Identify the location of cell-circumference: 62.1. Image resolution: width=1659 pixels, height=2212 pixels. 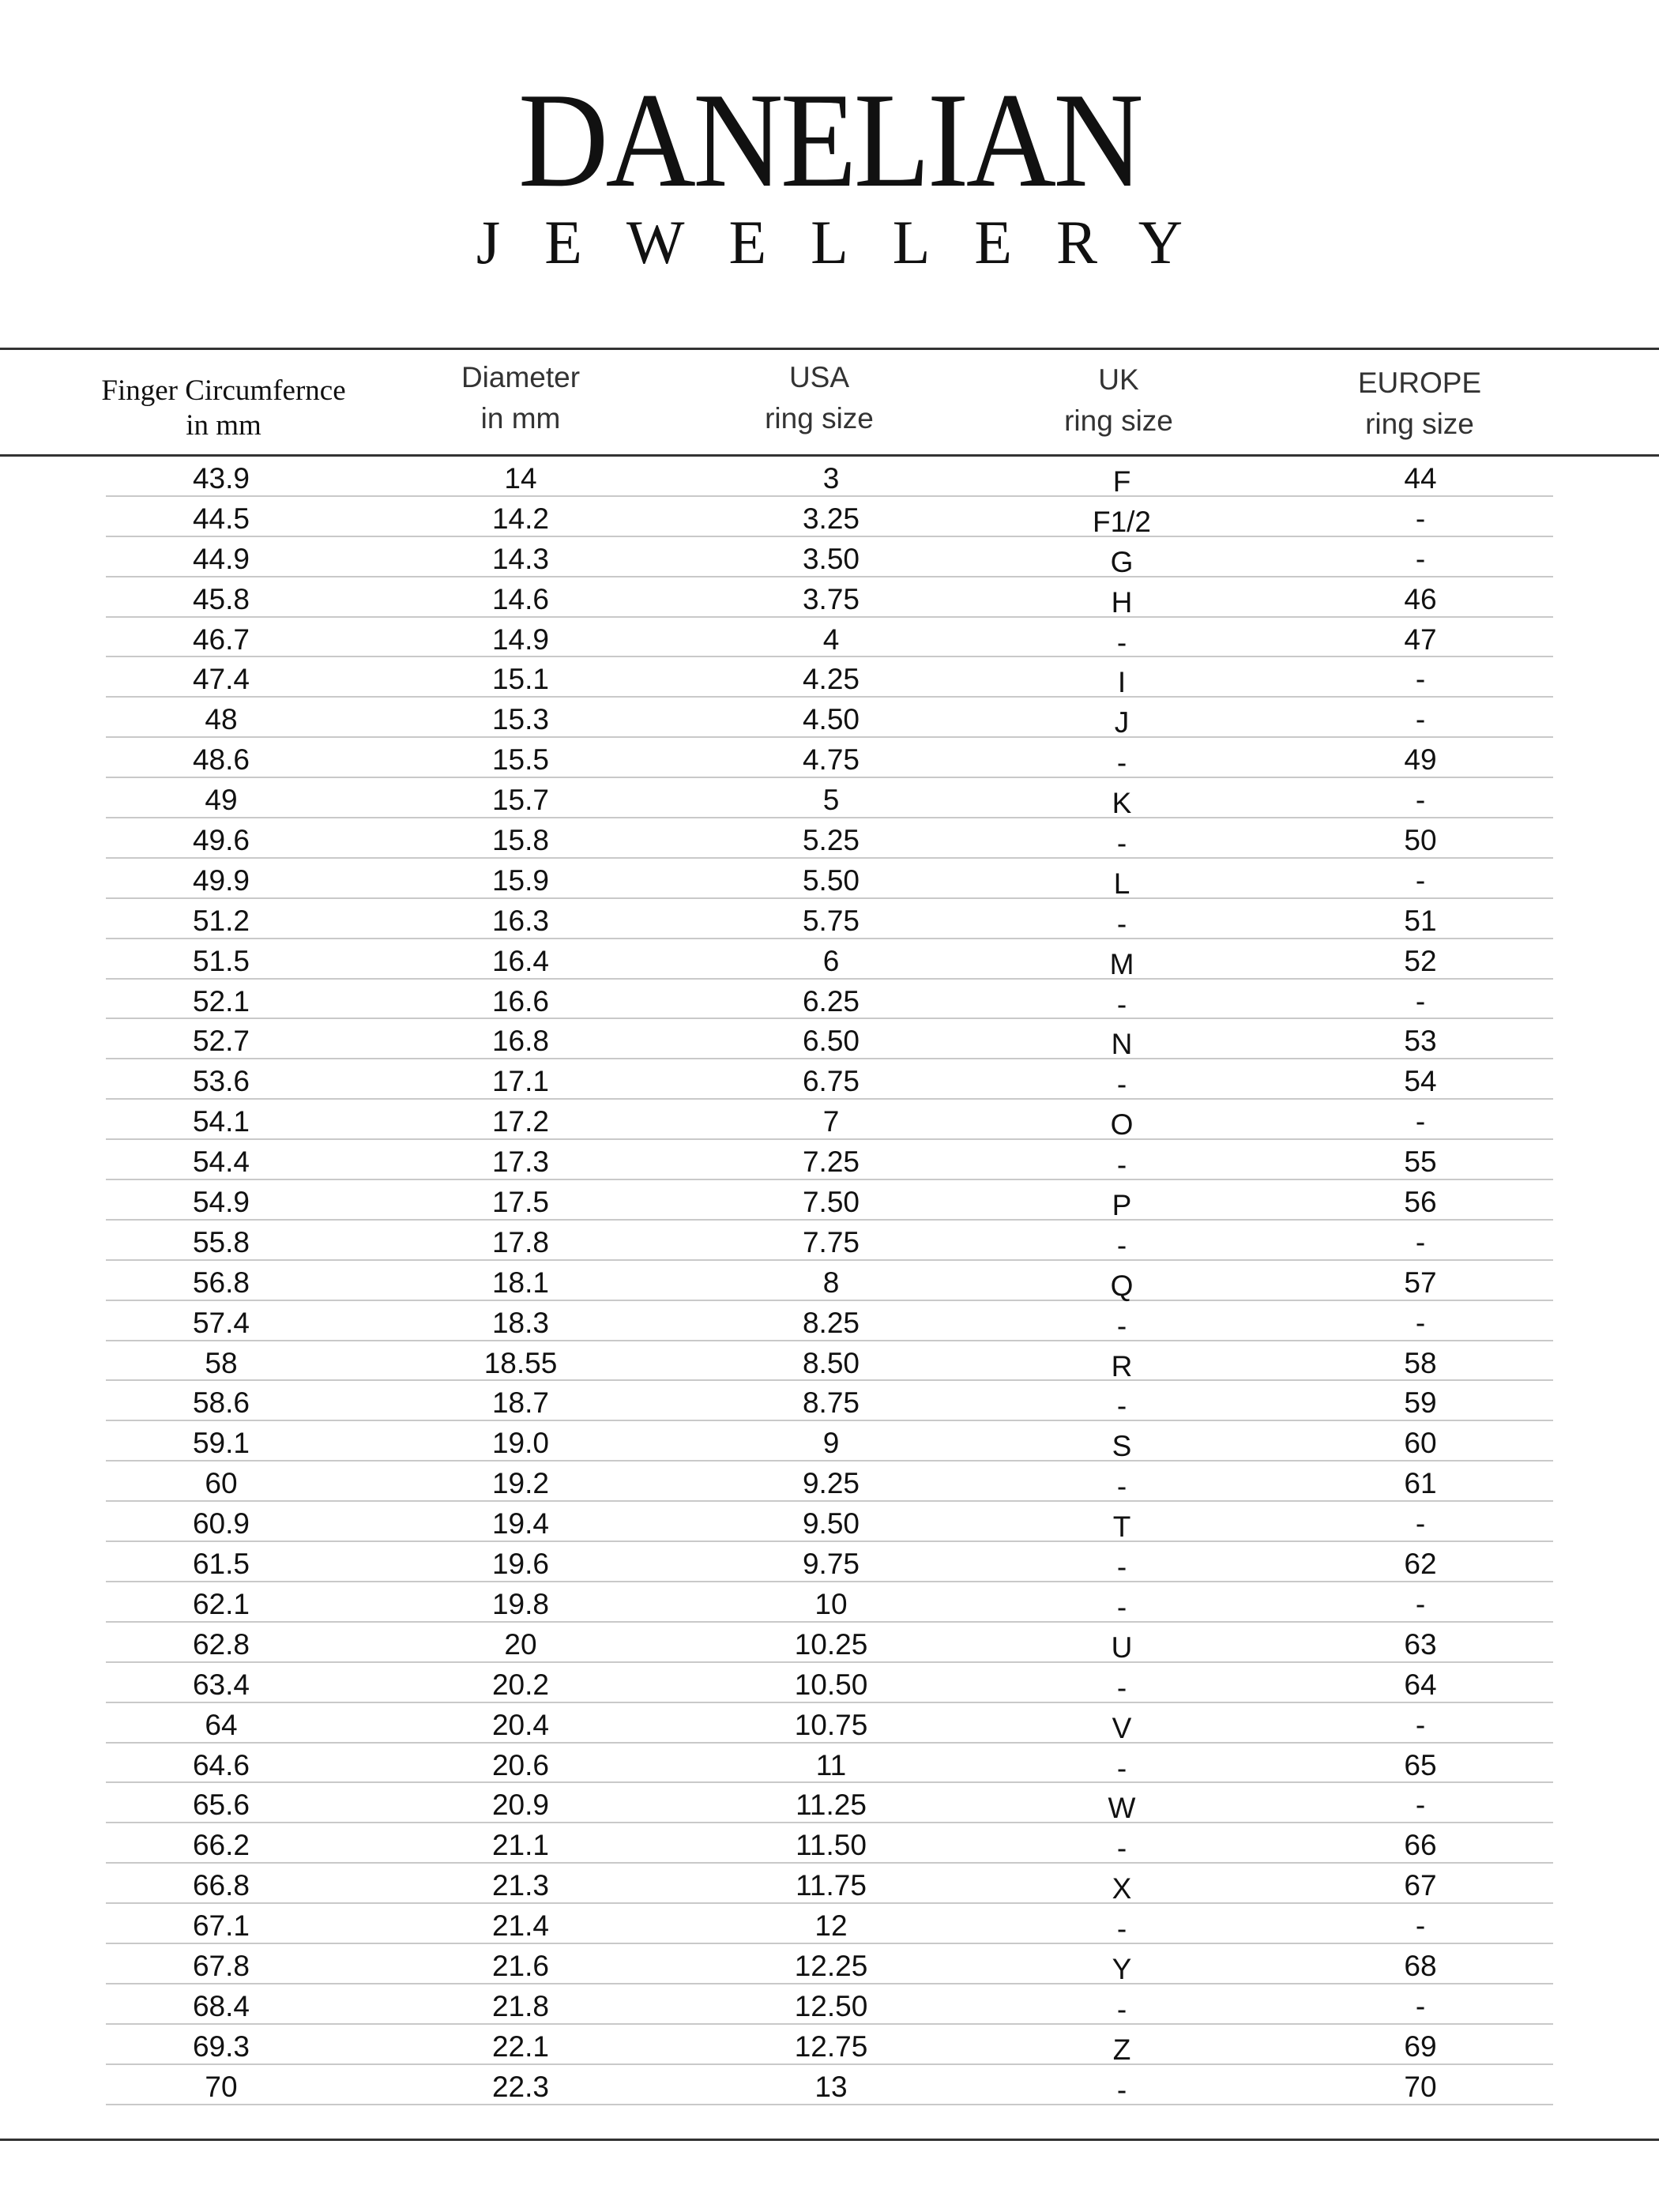
(221, 1604).